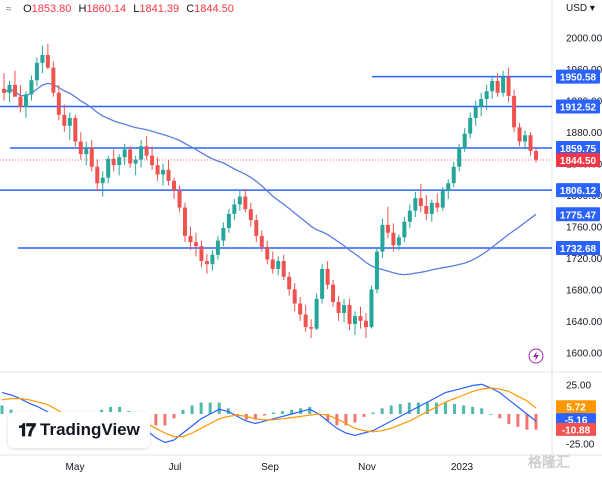 The width and height of the screenshot is (602, 478). I want to click on price-tick-label: 1720.00, so click(584, 259).